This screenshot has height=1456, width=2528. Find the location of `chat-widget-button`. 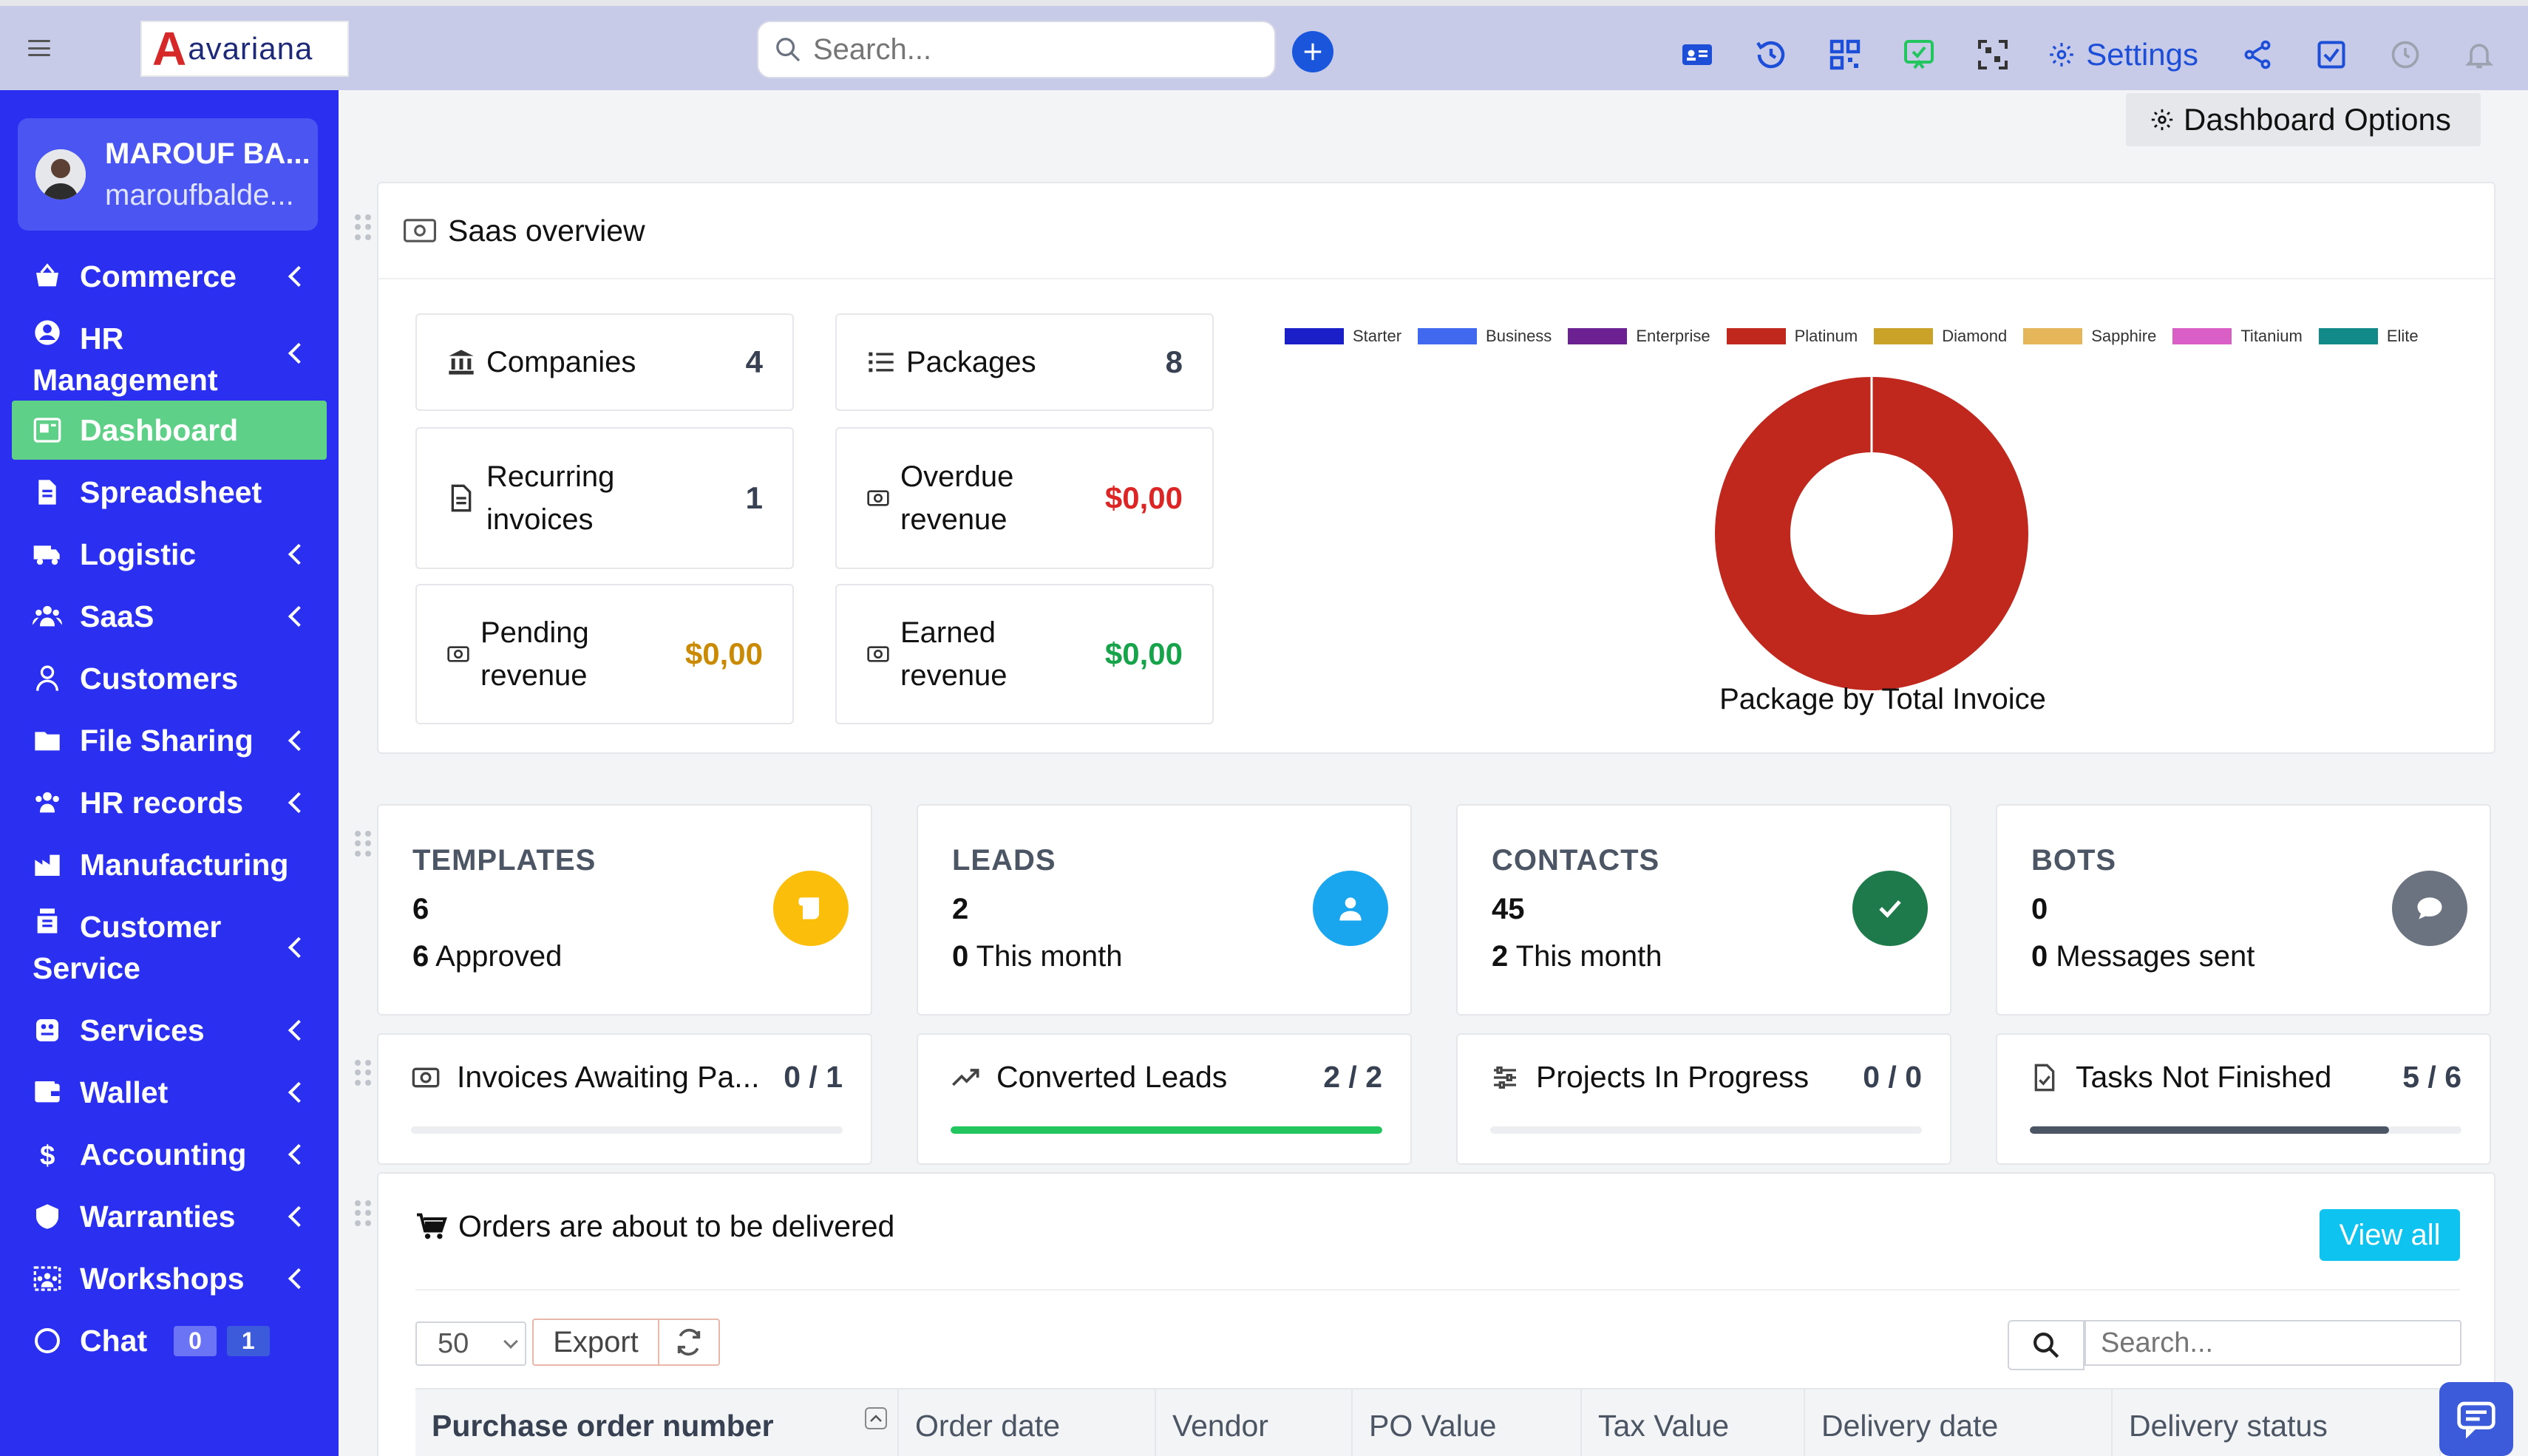

chat-widget-button is located at coordinates (2476, 1419).